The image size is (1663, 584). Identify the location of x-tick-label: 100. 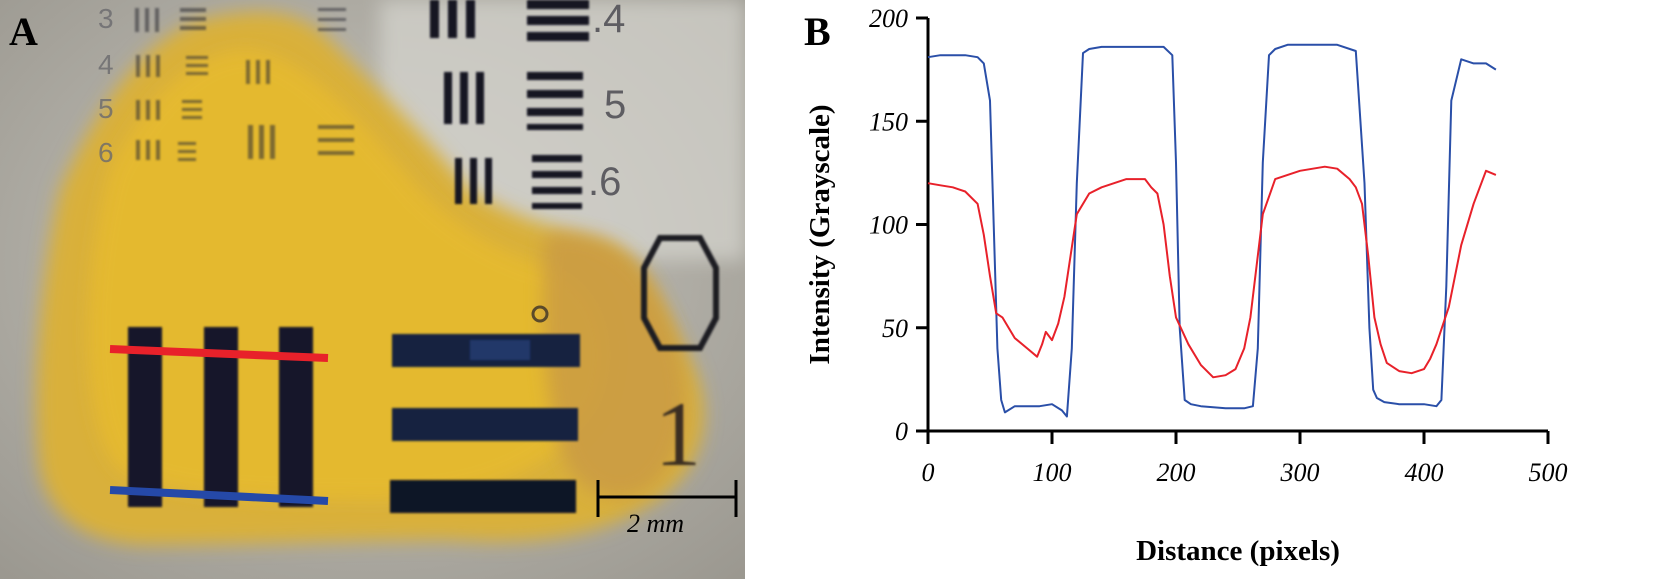
(1052, 472).